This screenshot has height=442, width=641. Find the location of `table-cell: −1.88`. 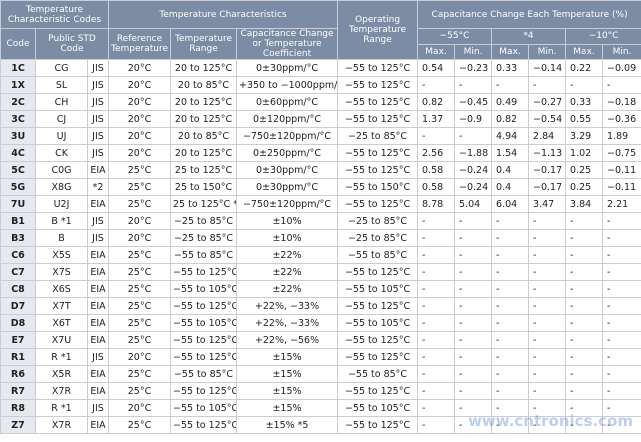

table-cell: −1.88 is located at coordinates (473, 153).